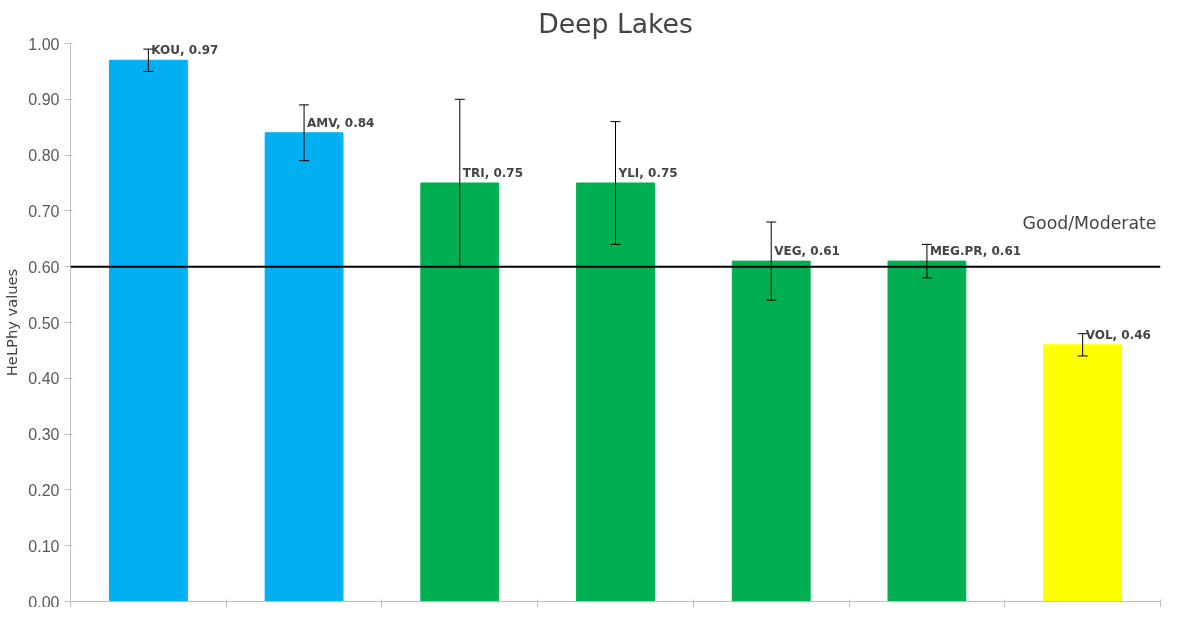 The image size is (1200, 617). Describe the element at coordinates (1118, 334) in the screenshot. I see `data-label: VOL, 0.46` at that location.